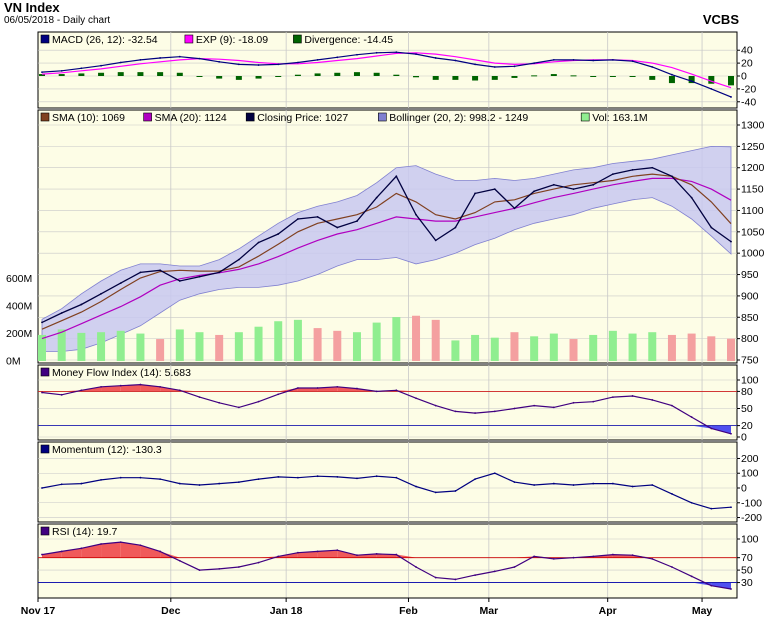 This screenshot has width=767, height=632. What do you see at coordinates (386, 409) in the screenshot?
I see `mfi-line` at bounding box center [386, 409].